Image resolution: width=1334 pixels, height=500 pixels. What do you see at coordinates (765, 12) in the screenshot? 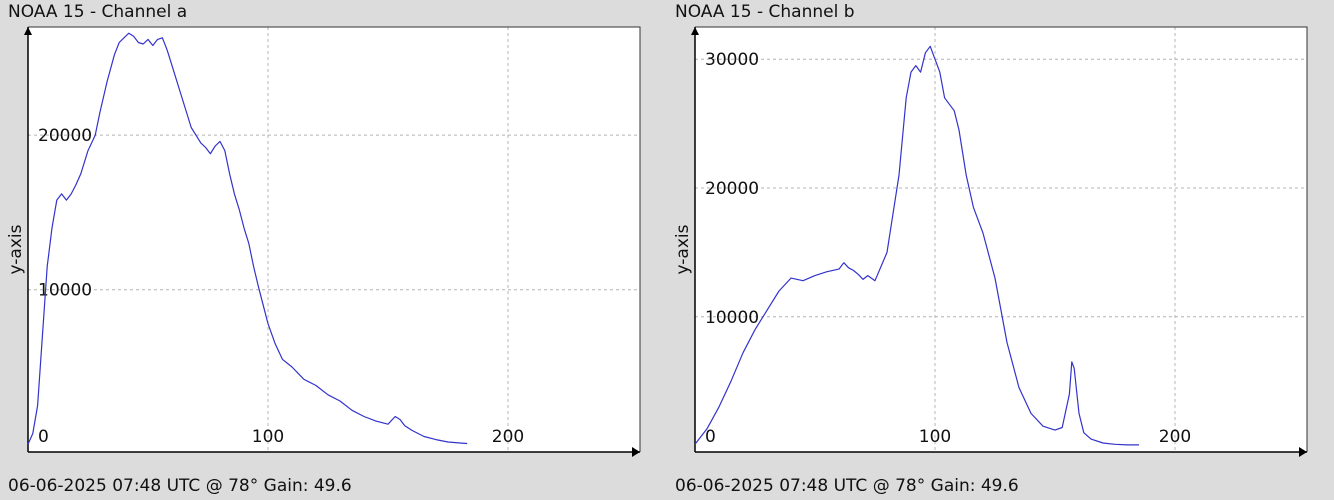
I see `chart-title: NOAA 15 - Channel b` at bounding box center [765, 12].